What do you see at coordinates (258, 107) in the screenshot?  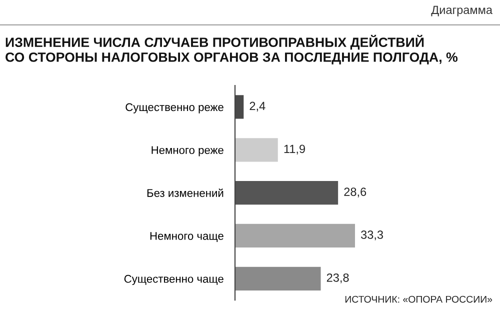 I see `data-label: 2,4` at bounding box center [258, 107].